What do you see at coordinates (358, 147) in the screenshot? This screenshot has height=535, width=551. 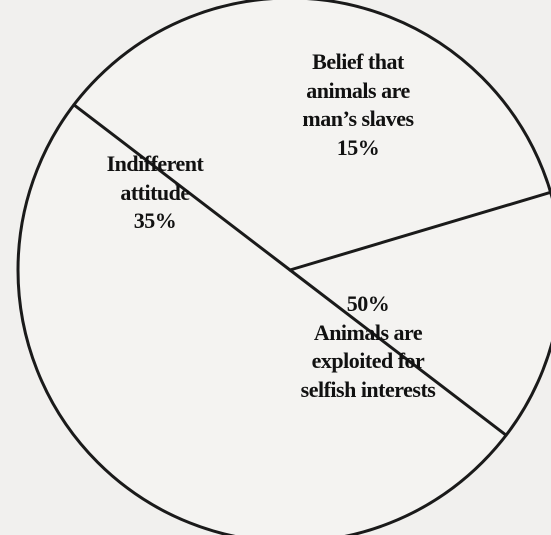 I see `slice-value-label: 15%` at bounding box center [358, 147].